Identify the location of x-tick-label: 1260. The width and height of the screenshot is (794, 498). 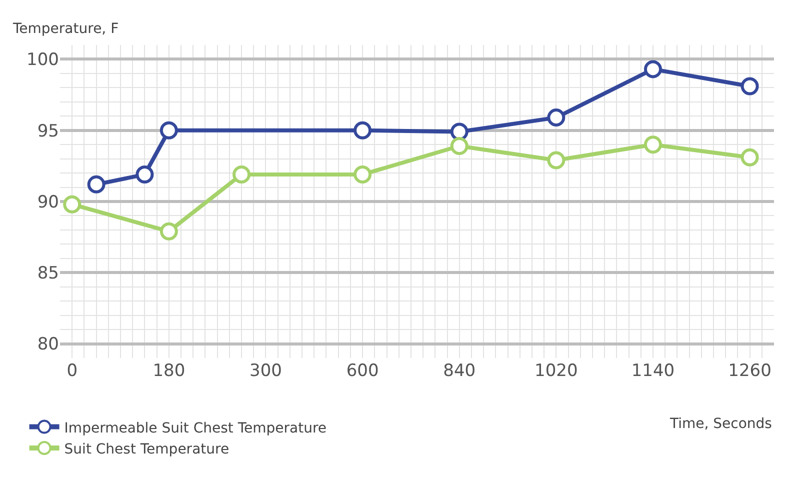
(750, 371).